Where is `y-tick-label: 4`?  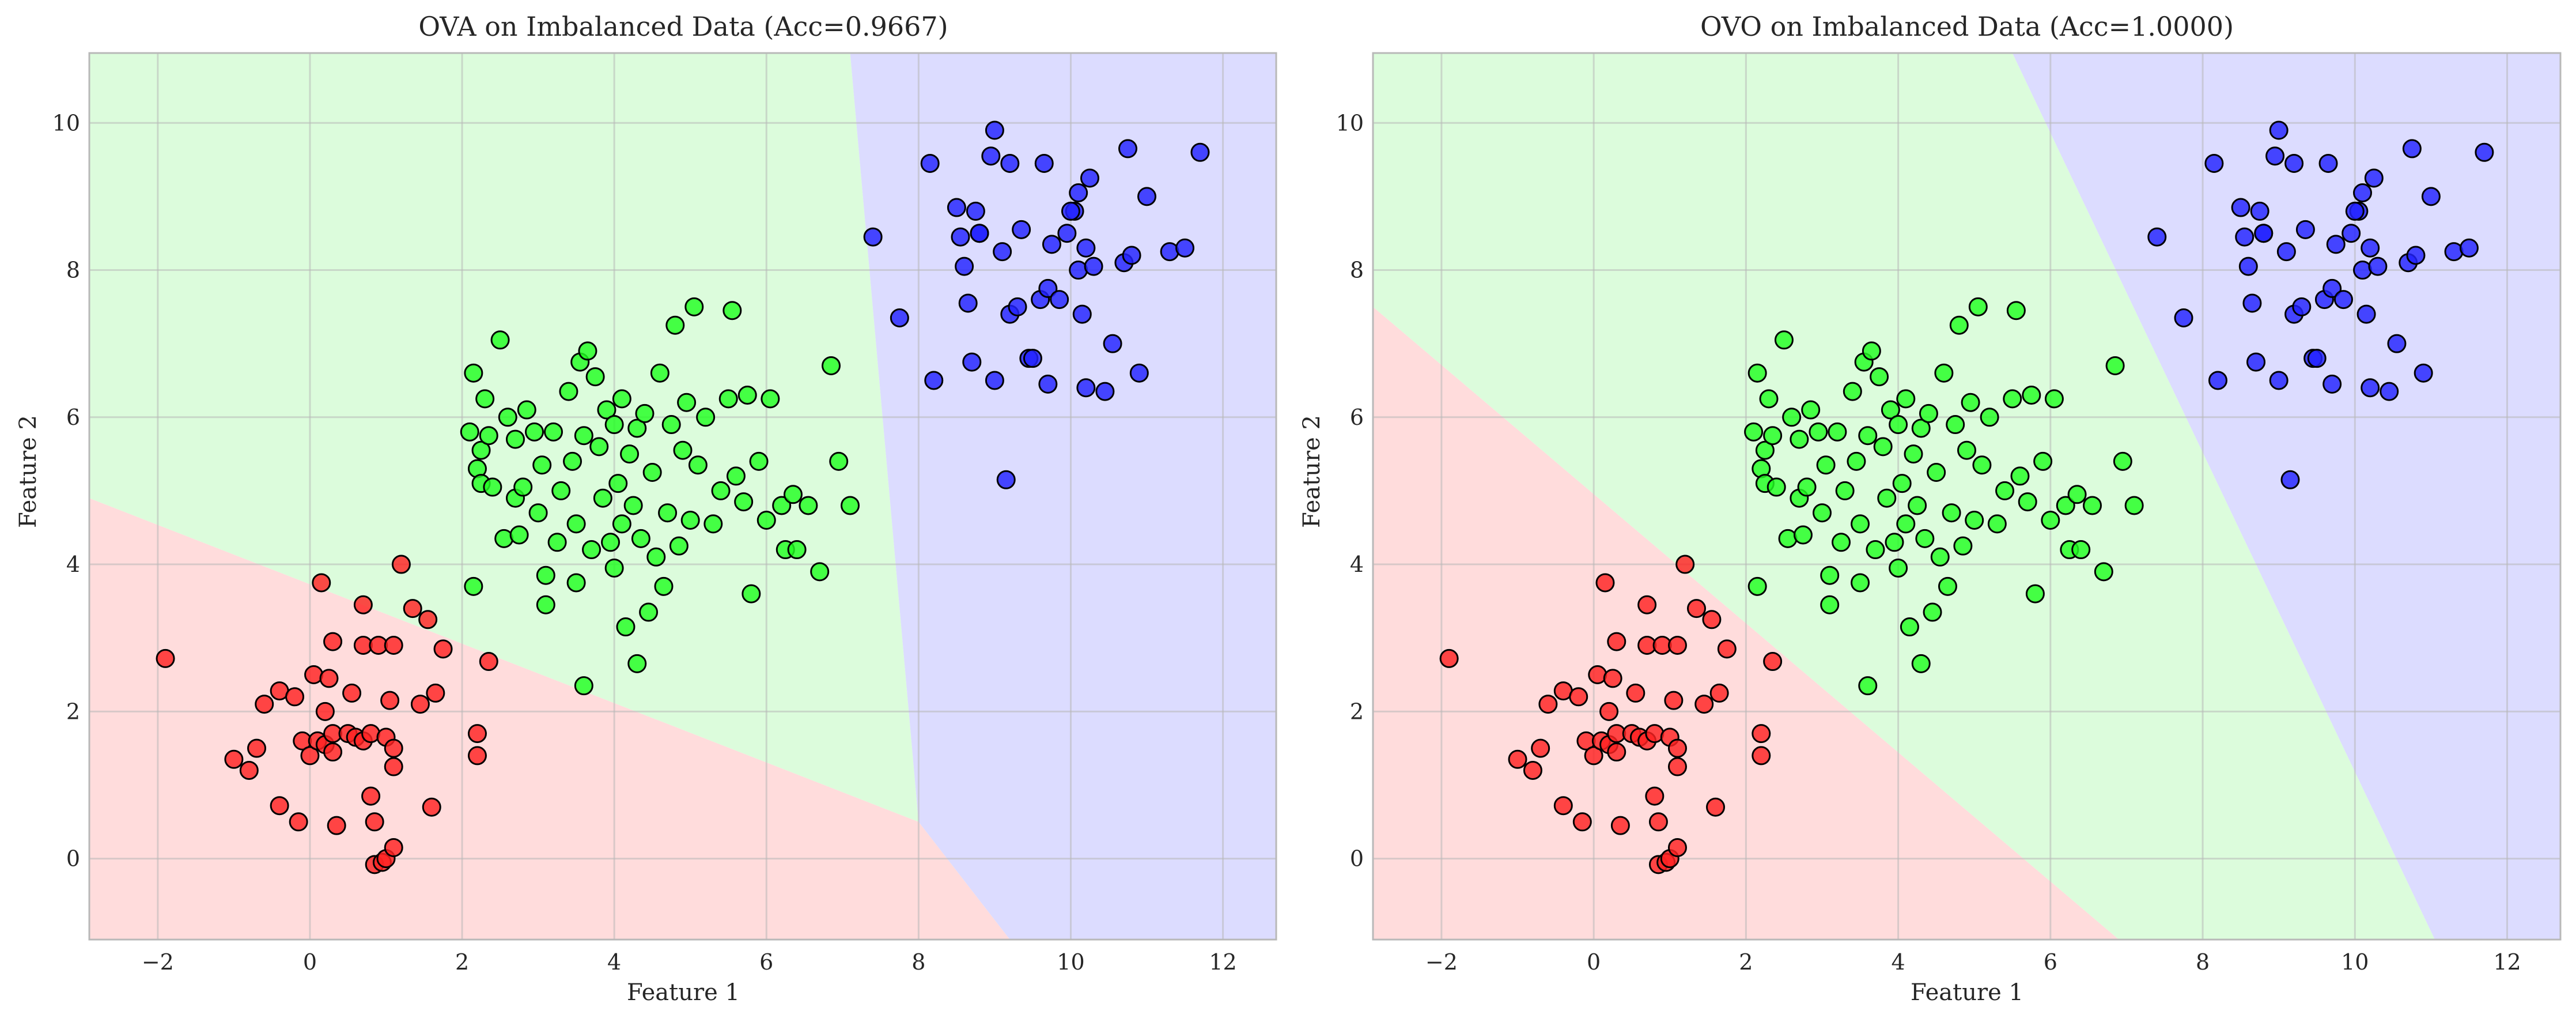
y-tick-label: 4 is located at coordinates (73, 564).